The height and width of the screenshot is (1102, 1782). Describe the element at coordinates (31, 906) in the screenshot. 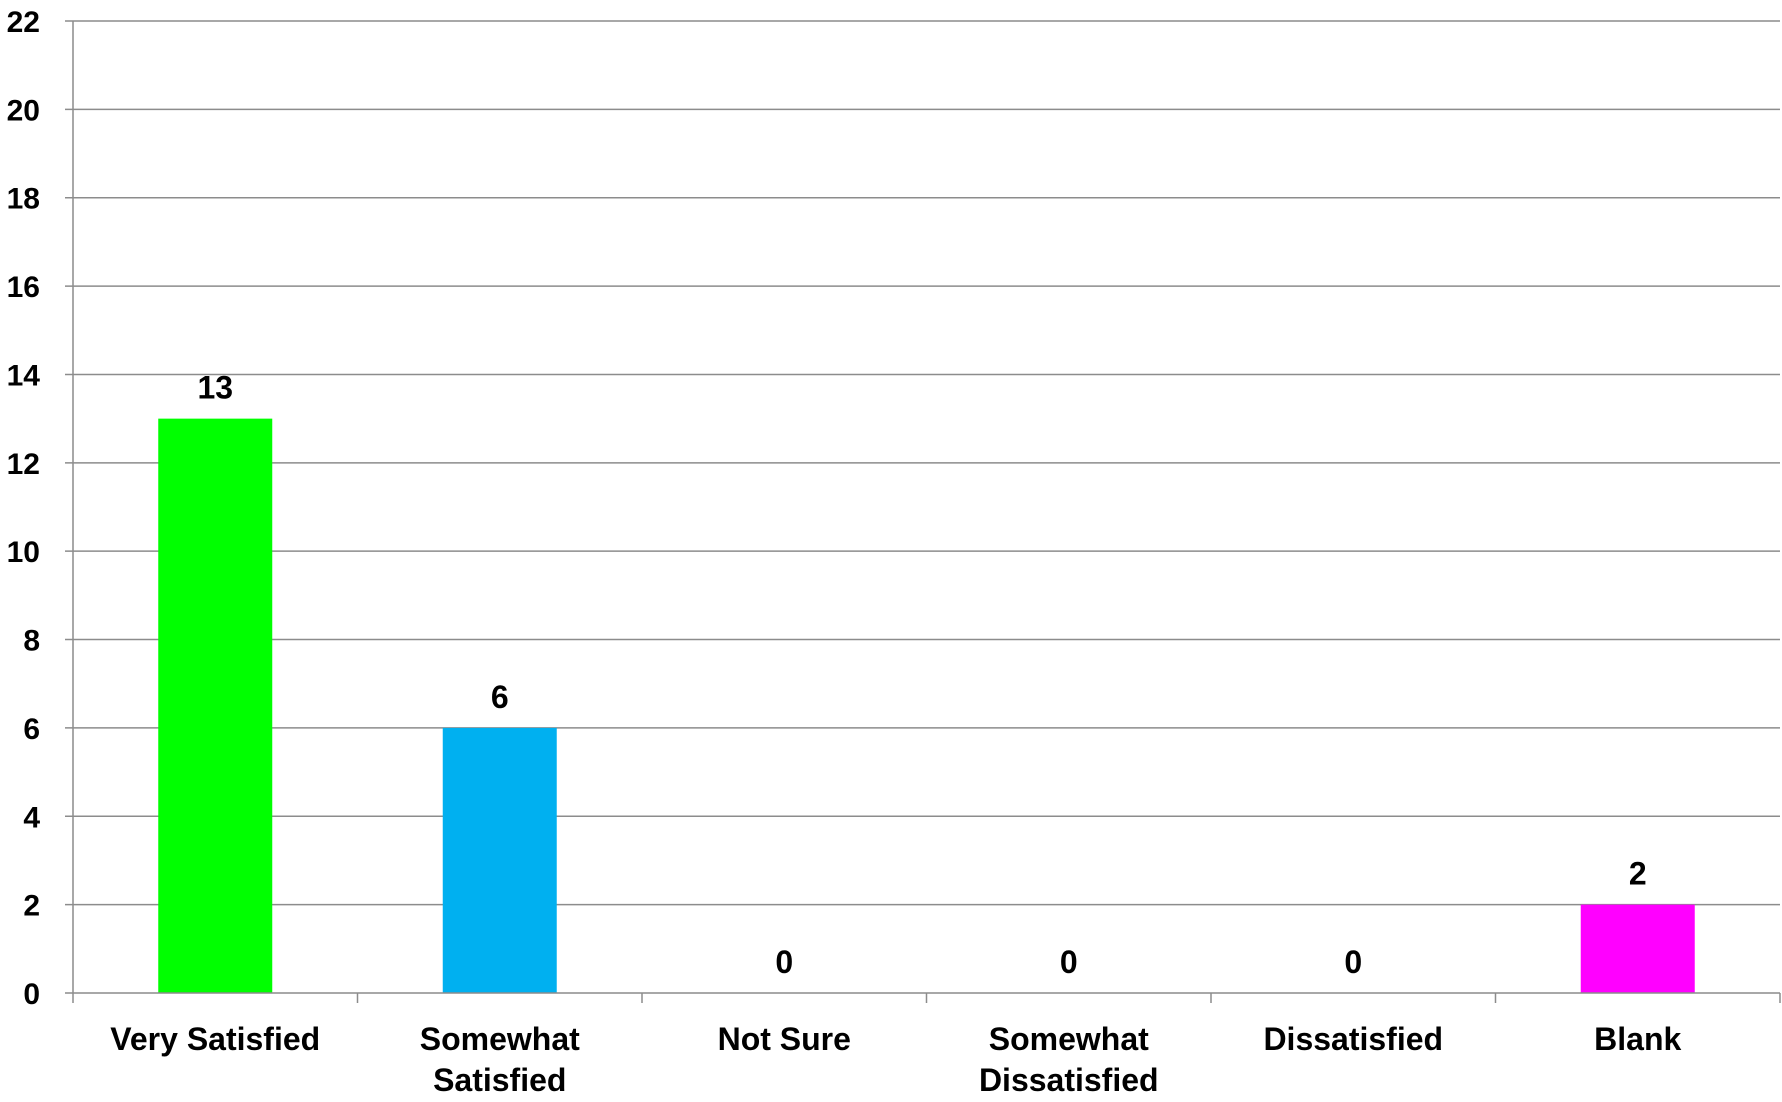

I see `y-tick-label: 2` at that location.